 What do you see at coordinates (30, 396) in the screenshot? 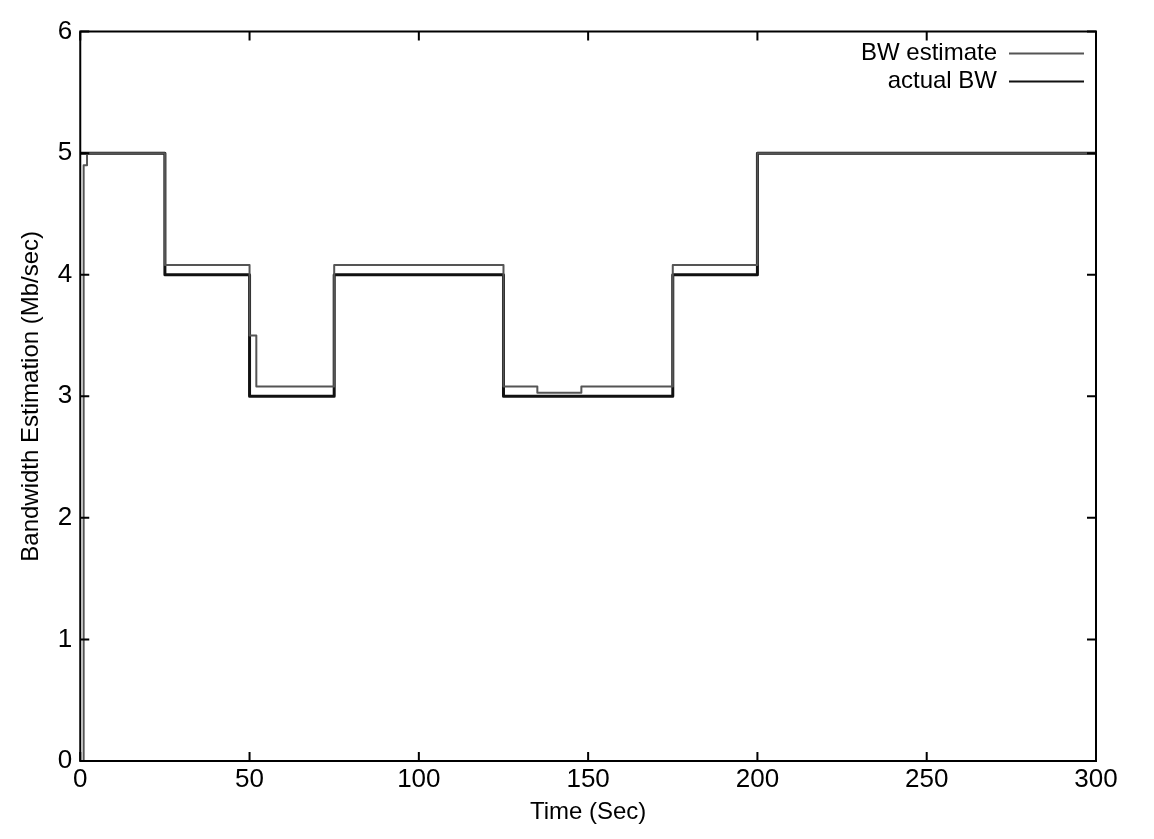
I see `y-axis-title: Bandwidth Estimation (Mb/sec)` at bounding box center [30, 396].